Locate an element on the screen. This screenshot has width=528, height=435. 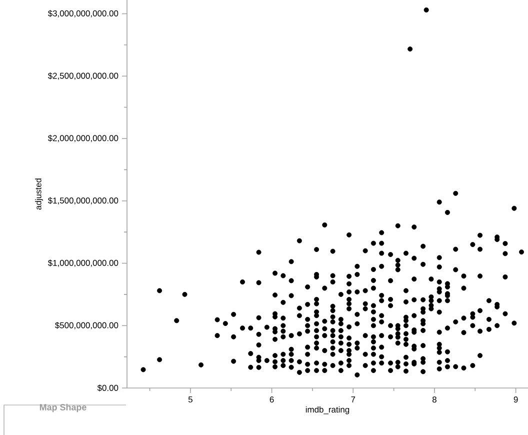
y-axis-title: adjusted is located at coordinates (39, 194).